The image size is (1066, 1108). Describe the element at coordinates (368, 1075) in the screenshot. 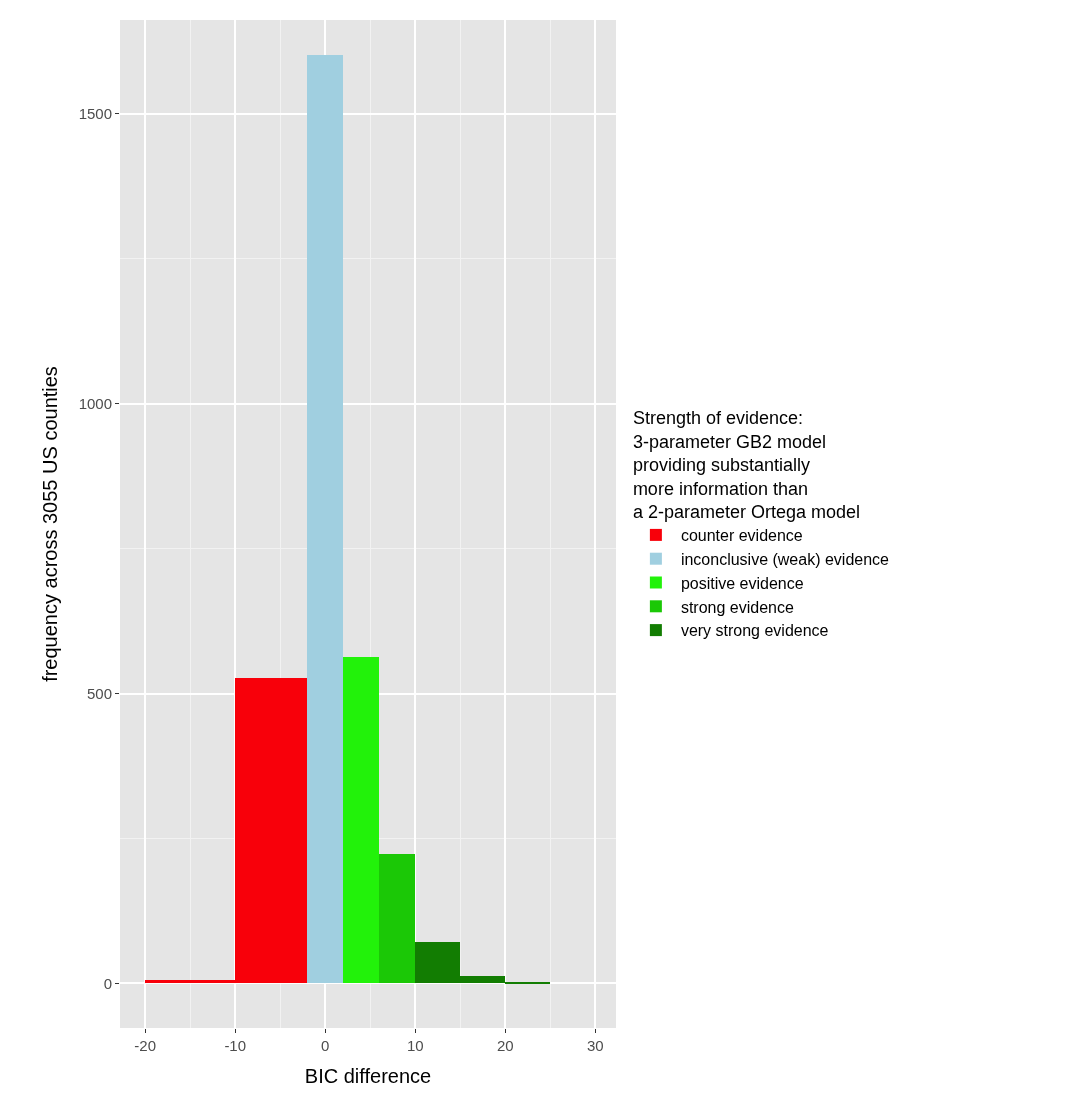

I see `x-axis-title: BIC difference` at that location.